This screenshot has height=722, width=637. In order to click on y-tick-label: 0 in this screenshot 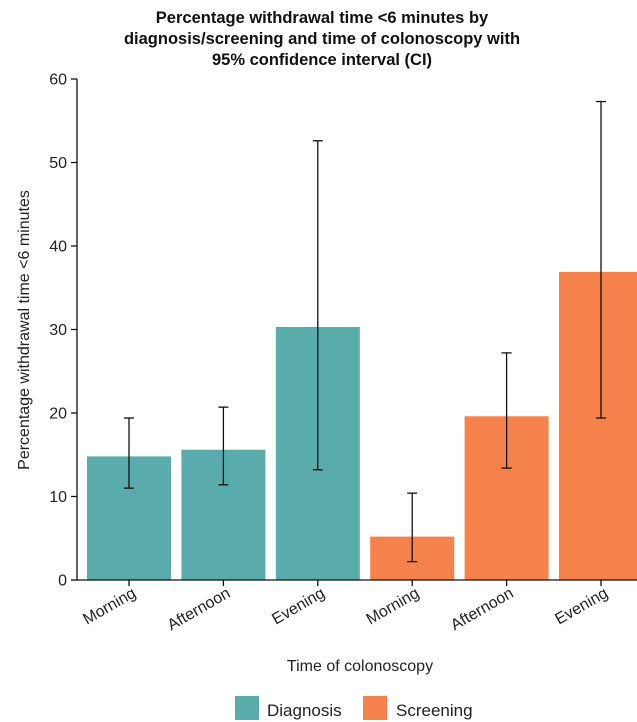, I will do `click(62, 581)`.